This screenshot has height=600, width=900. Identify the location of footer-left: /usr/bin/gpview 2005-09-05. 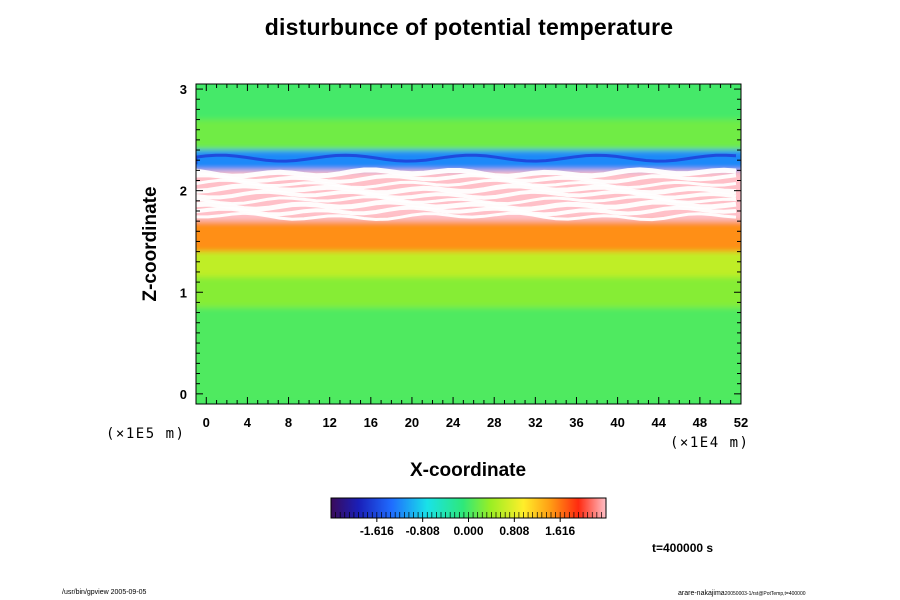
(104, 592).